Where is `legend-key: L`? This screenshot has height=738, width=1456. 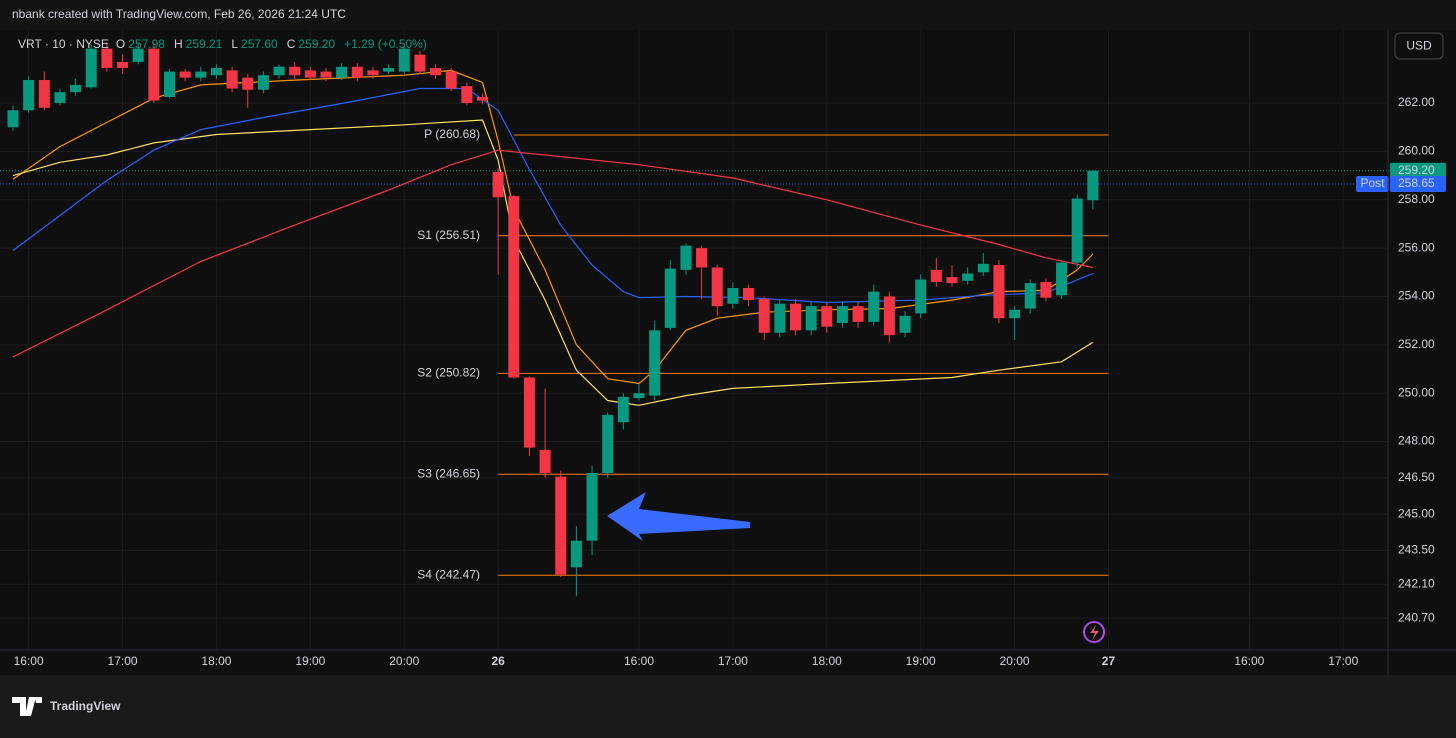
legend-key: L is located at coordinates (235, 44).